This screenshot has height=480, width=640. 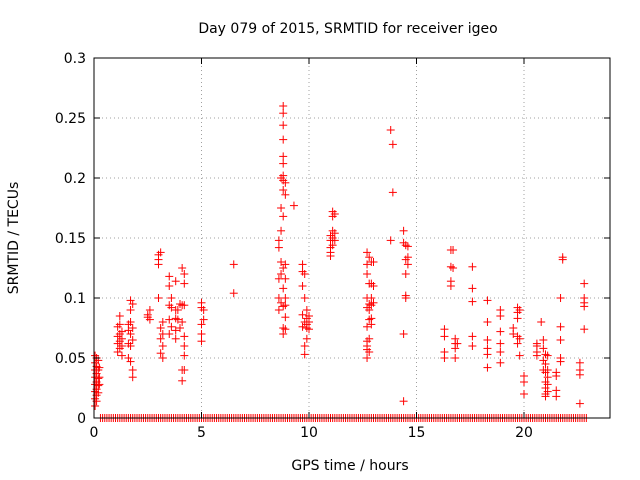 I want to click on x-axis-label: GPS time / hours, so click(x=349, y=466).